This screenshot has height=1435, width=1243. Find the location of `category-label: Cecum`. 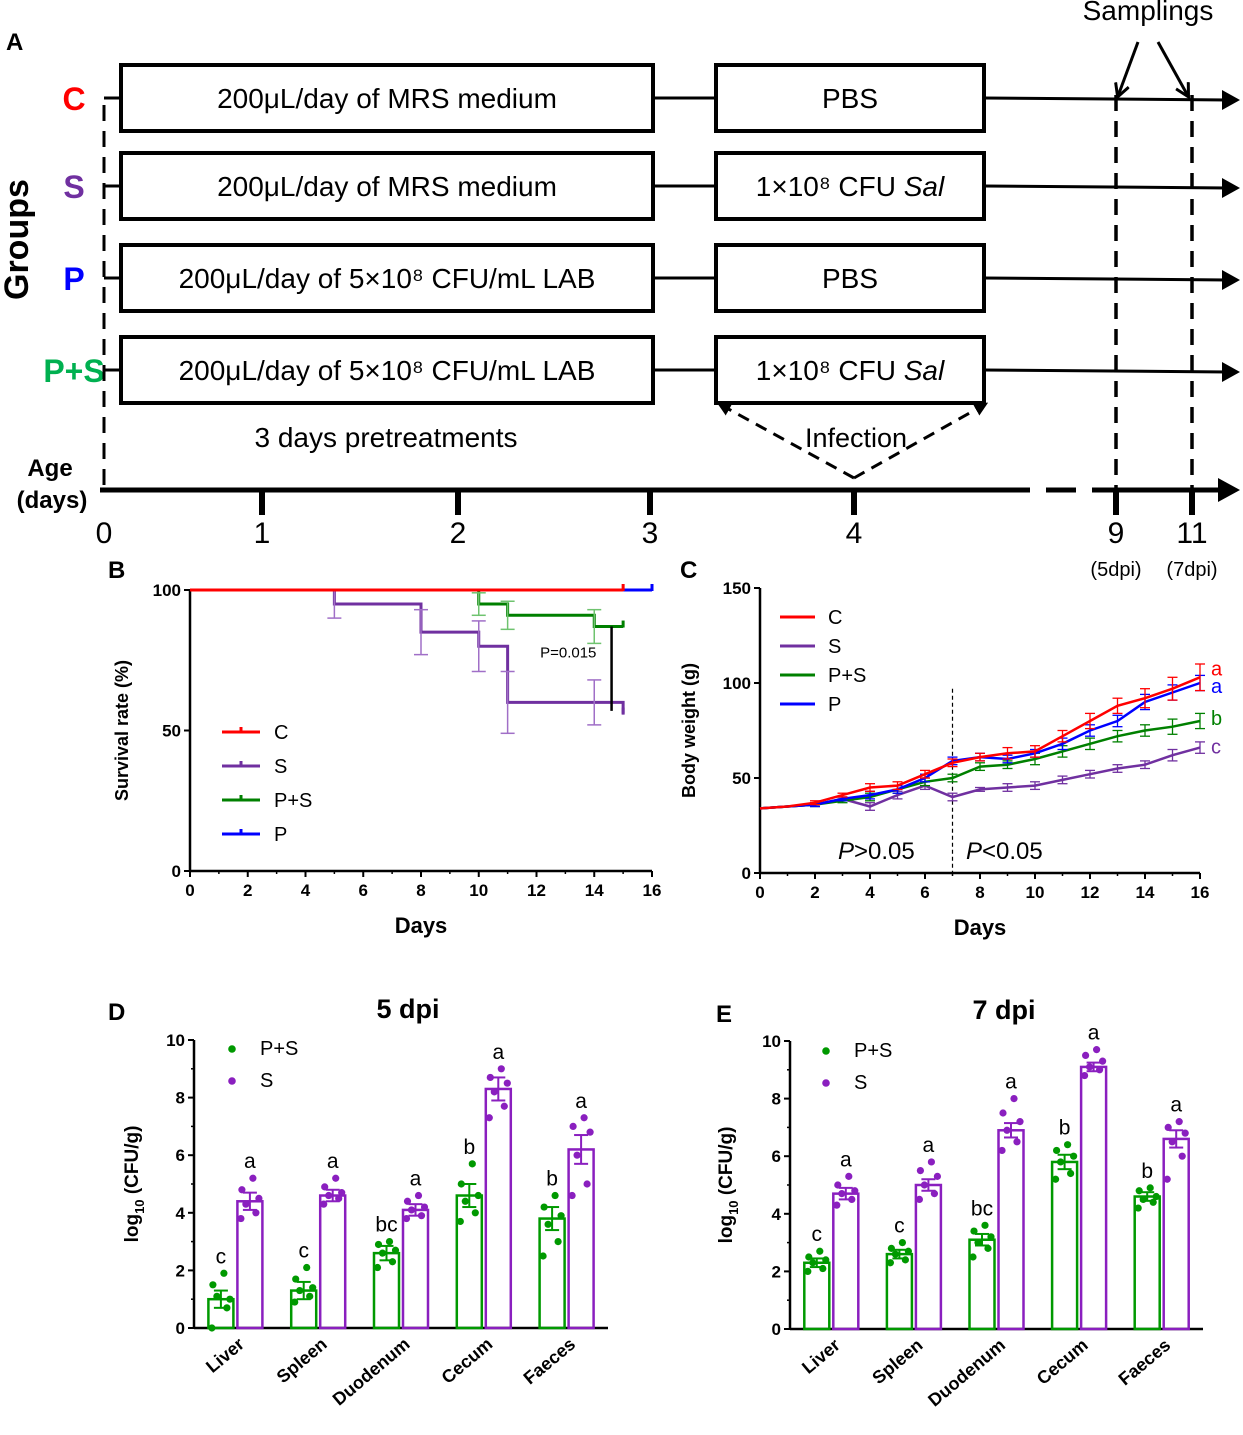

category-label: Cecum is located at coordinates (1062, 1362).